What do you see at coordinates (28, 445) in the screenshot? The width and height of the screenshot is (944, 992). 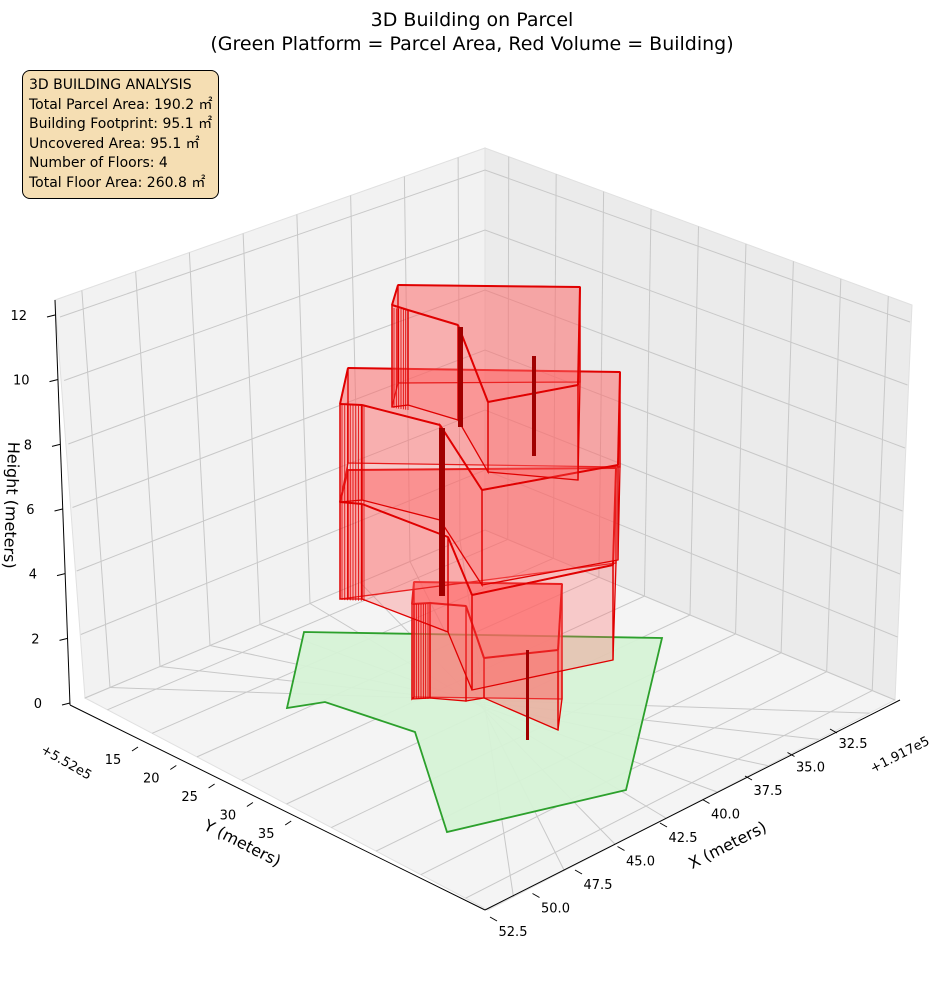 I see `z-tick-label: 8` at bounding box center [28, 445].